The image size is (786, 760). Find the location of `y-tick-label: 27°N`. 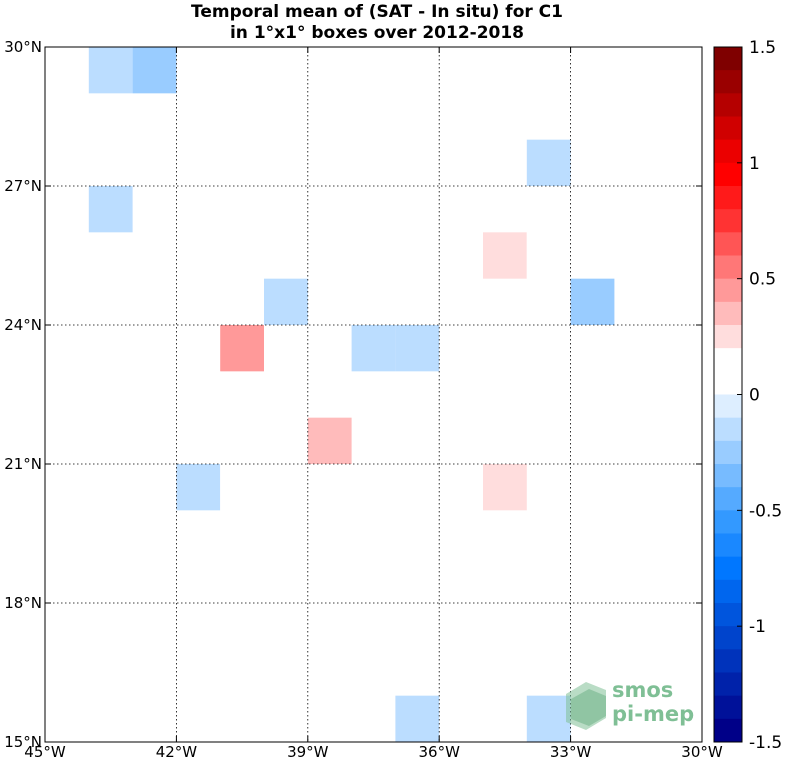

y-tick-label: 27°N is located at coordinates (23, 186).